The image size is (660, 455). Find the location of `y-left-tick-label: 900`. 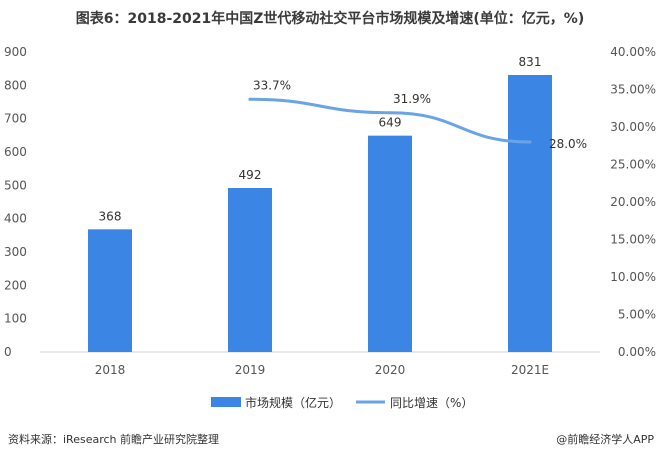

y-left-tick-label: 900 is located at coordinates (15, 52).